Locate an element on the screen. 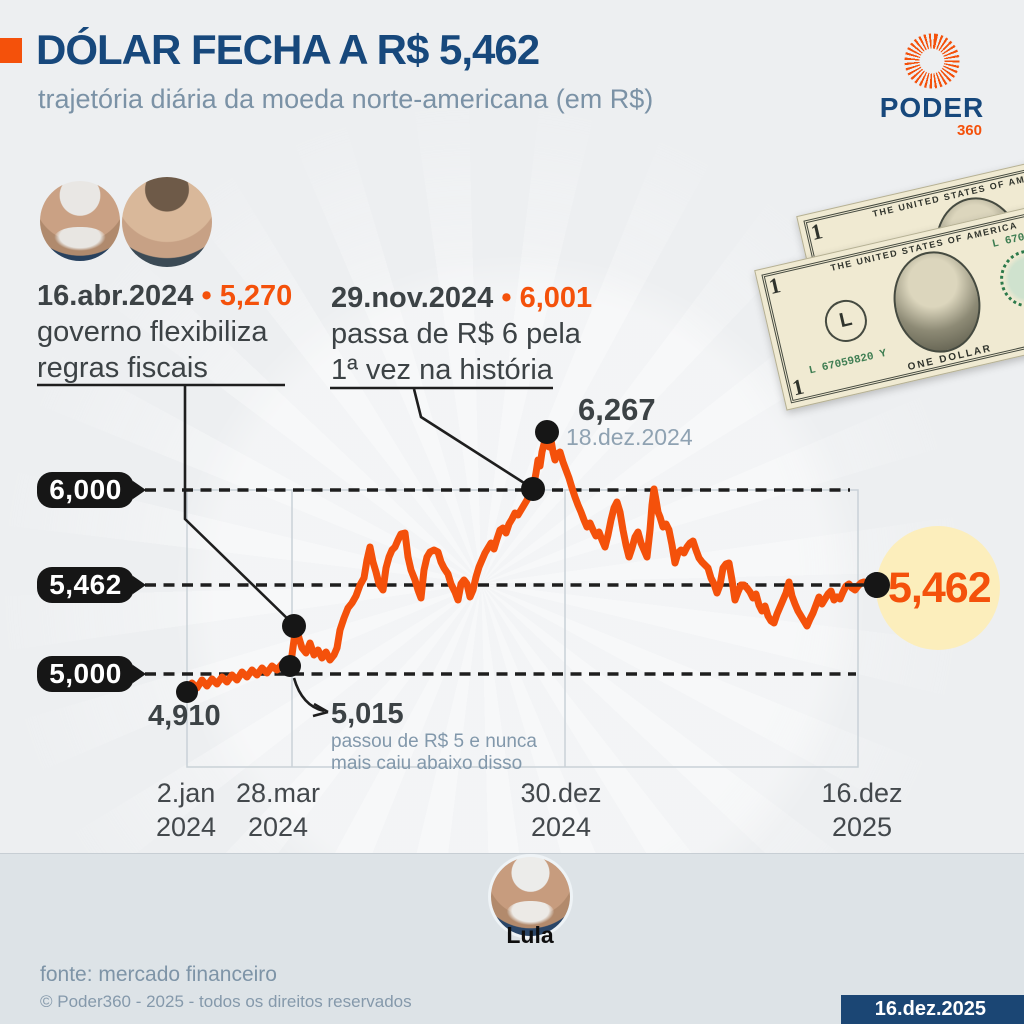 The height and width of the screenshot is (1024, 1024). poder360-logo: PODER 360 is located at coordinates (932, 85).